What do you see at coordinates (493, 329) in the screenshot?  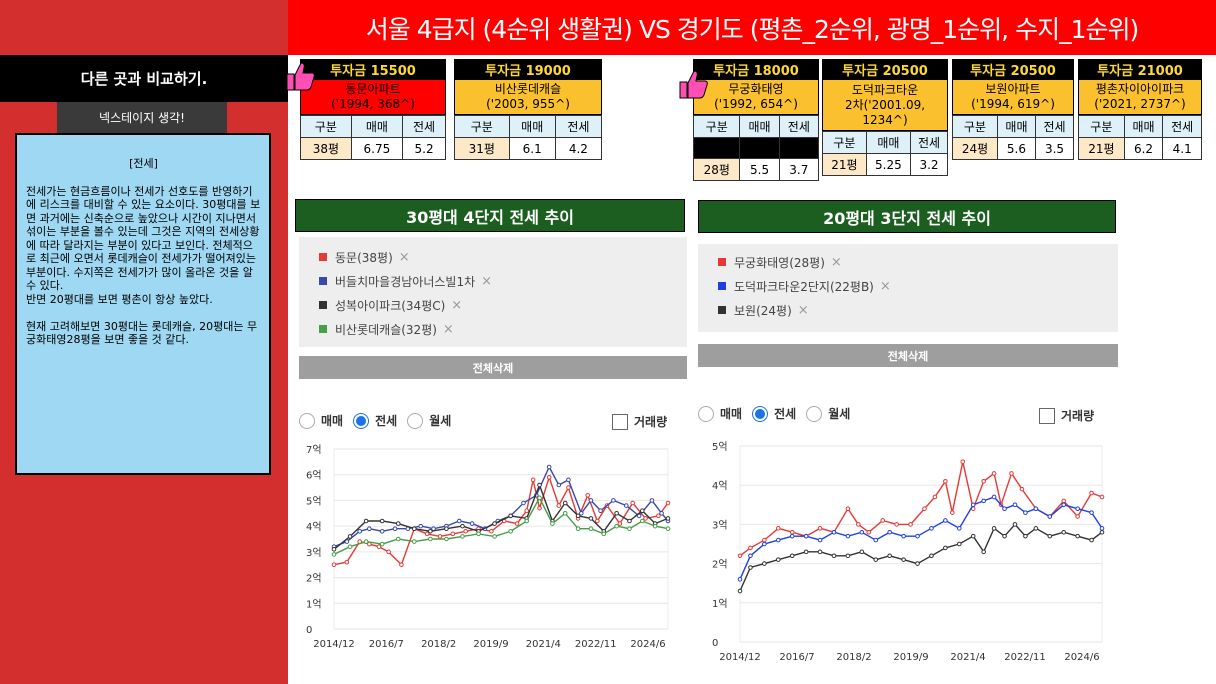 I see `legend-item: 비산롯데캐슬(32평) ×` at bounding box center [493, 329].